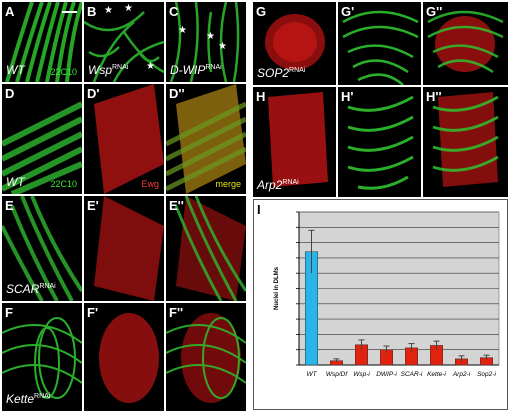 This screenshot has height=413, width=510. What do you see at coordinates (278, 185) in the screenshot?
I see `condition-label: Arp2RNAi` at bounding box center [278, 185].